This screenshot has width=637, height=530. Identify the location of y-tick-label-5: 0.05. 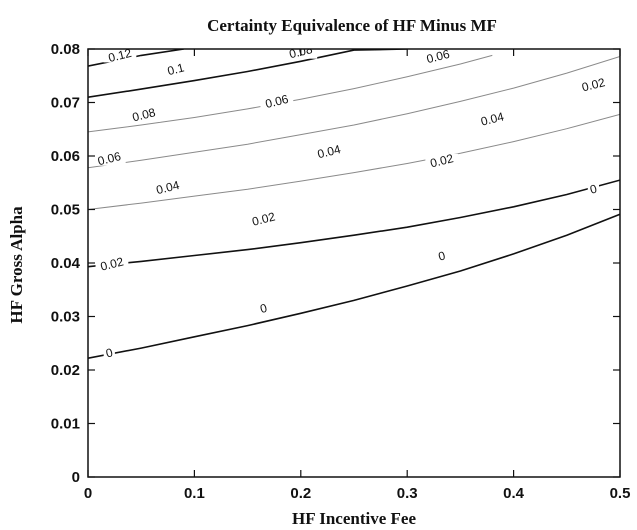
(65, 210).